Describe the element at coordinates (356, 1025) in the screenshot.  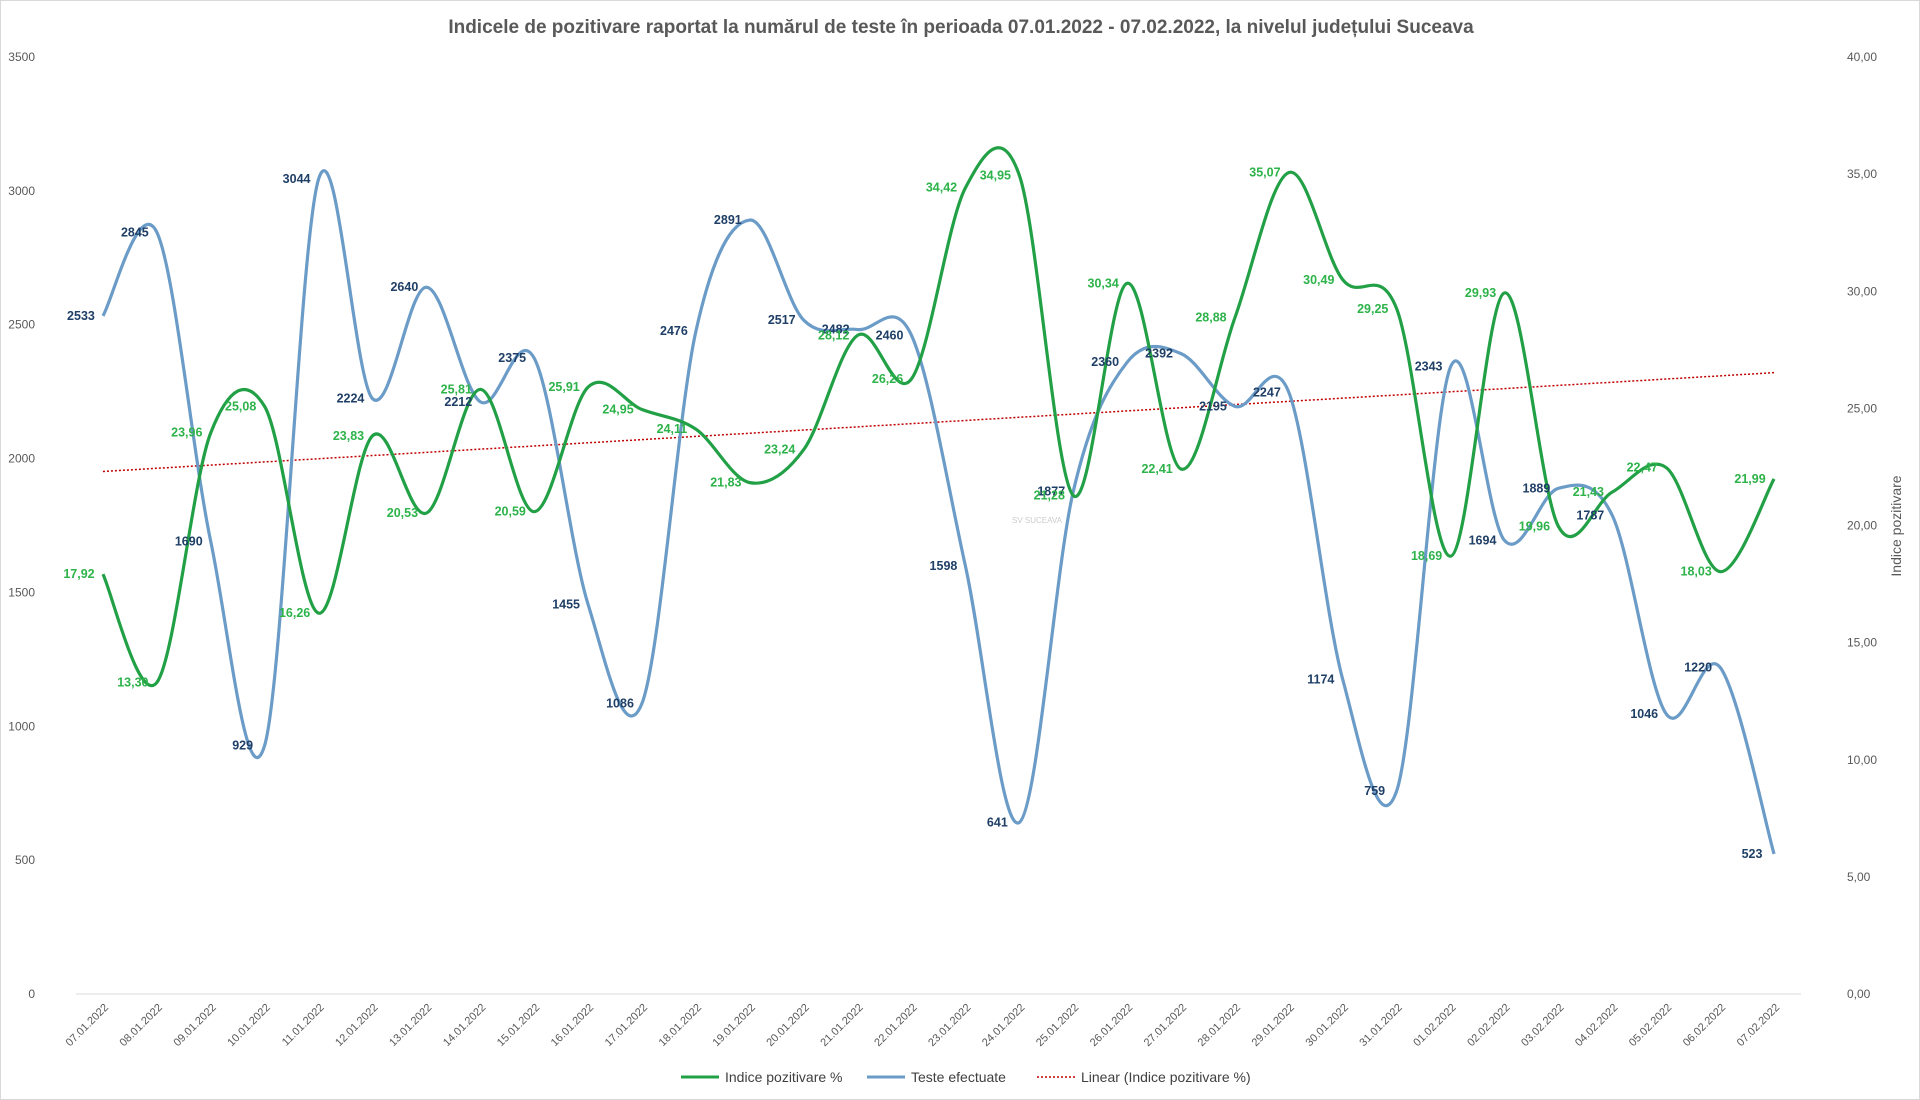
I see `x-tick-label: 12.01.2022` at that location.